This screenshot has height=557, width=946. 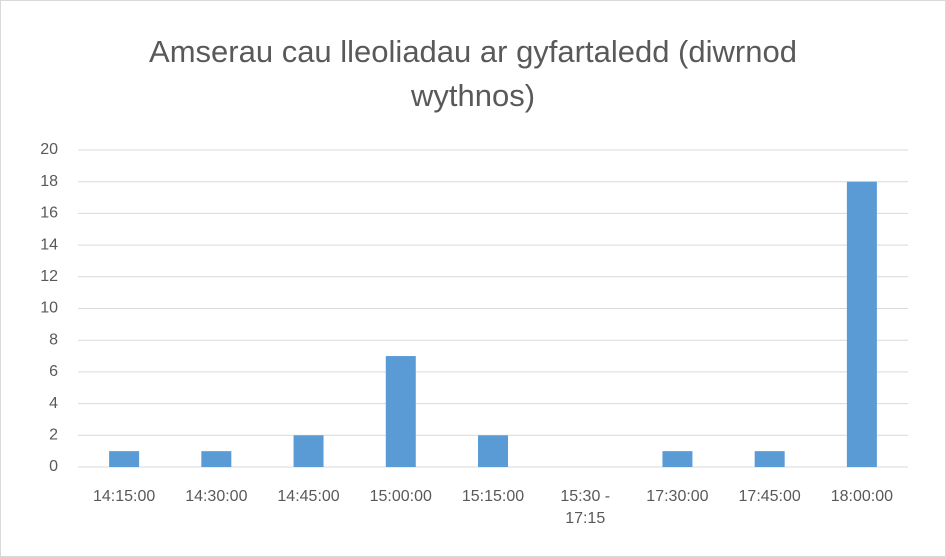 What do you see at coordinates (53, 339) in the screenshot?
I see `y-tick-label: 8` at bounding box center [53, 339].